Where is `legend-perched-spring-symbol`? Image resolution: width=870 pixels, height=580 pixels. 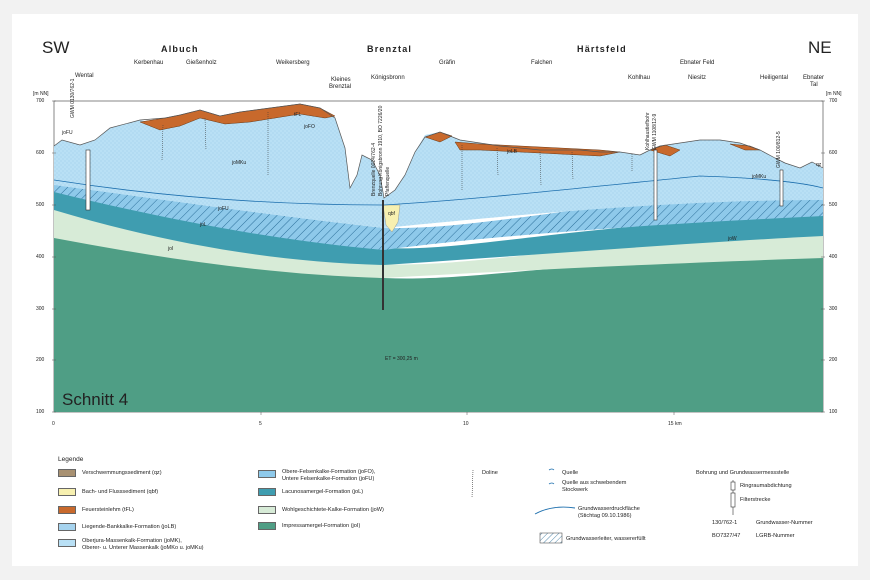 legend-perched-spring-symbol is located at coordinates (551, 483).